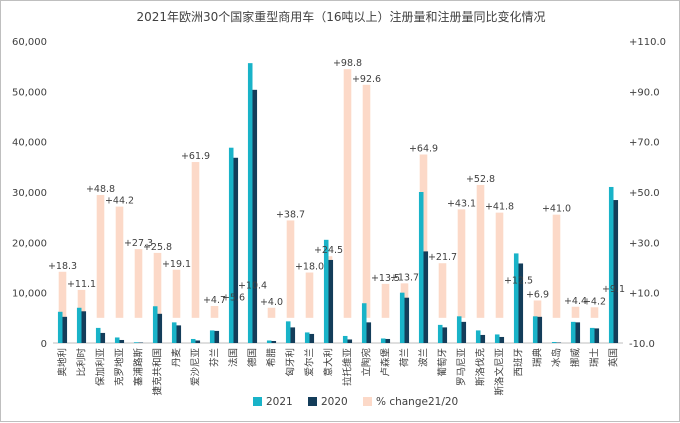 The image size is (680, 423). I want to click on pct-data-label: +92.6, so click(366, 79).